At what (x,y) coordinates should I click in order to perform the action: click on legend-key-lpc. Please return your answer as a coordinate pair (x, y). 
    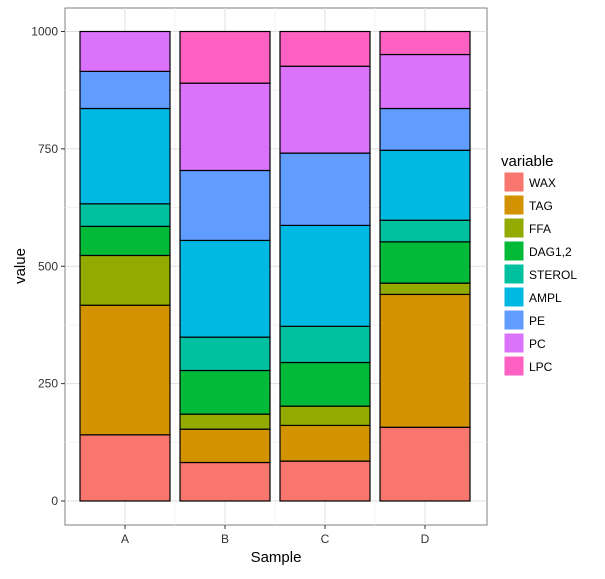
    Looking at the image, I should click on (514, 366).